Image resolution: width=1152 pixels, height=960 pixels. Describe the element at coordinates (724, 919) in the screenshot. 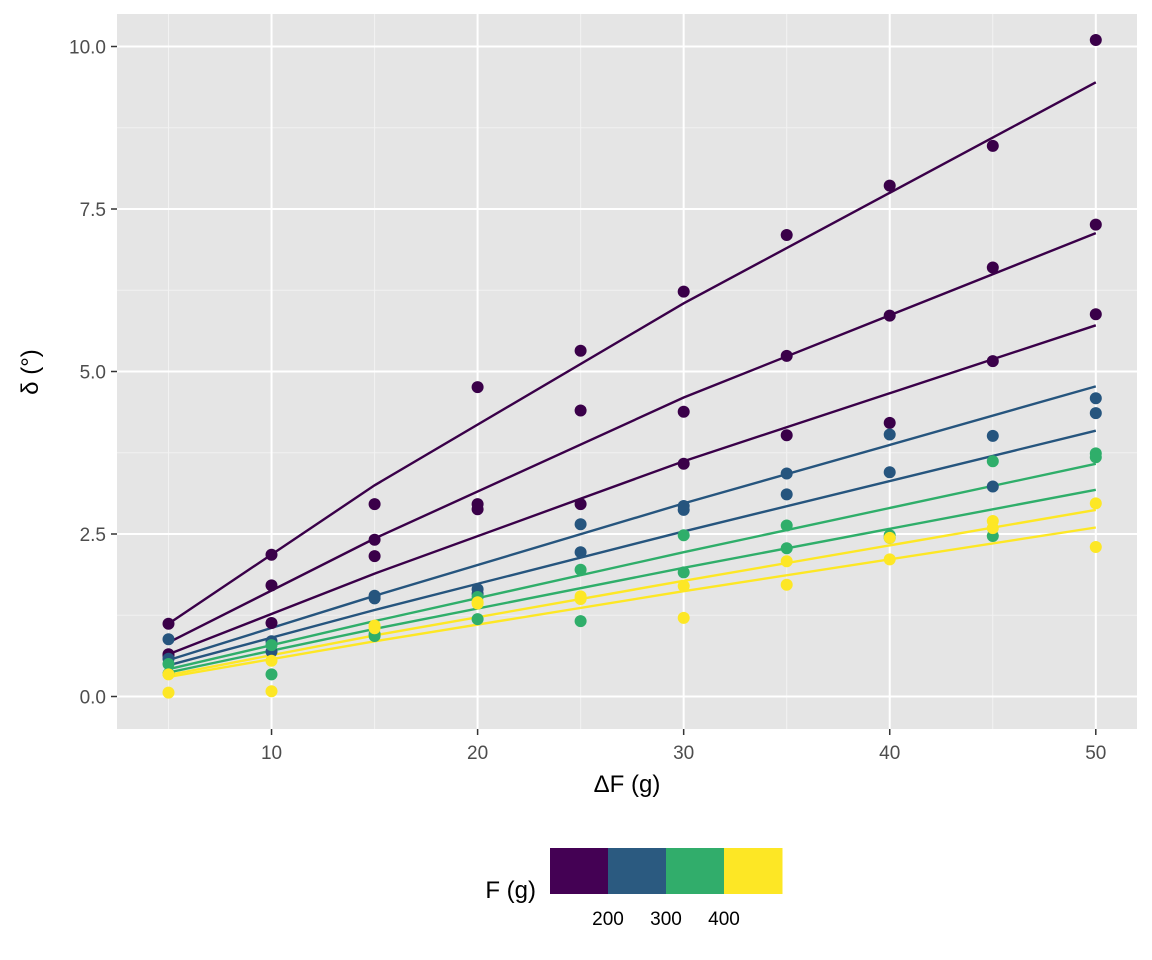

I see `legend-break-label: 400` at that location.